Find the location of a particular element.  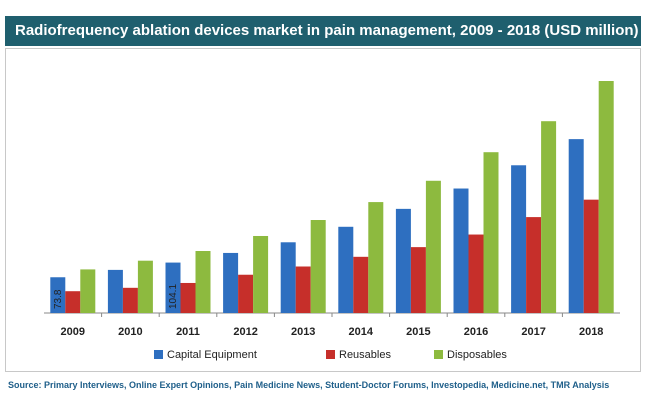

bar-capital-equipment-2010 is located at coordinates (115, 291).